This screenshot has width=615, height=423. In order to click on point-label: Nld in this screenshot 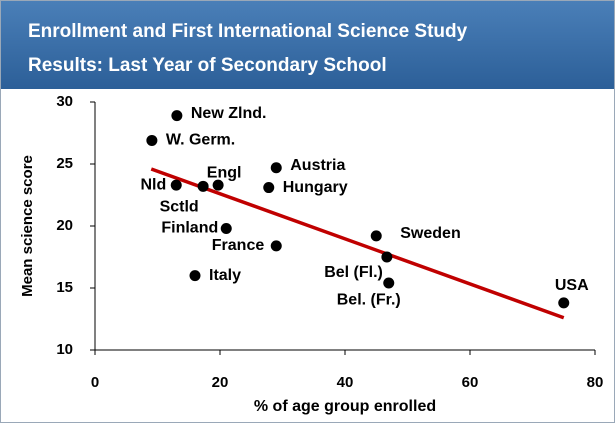, I will do `click(153, 184)`.